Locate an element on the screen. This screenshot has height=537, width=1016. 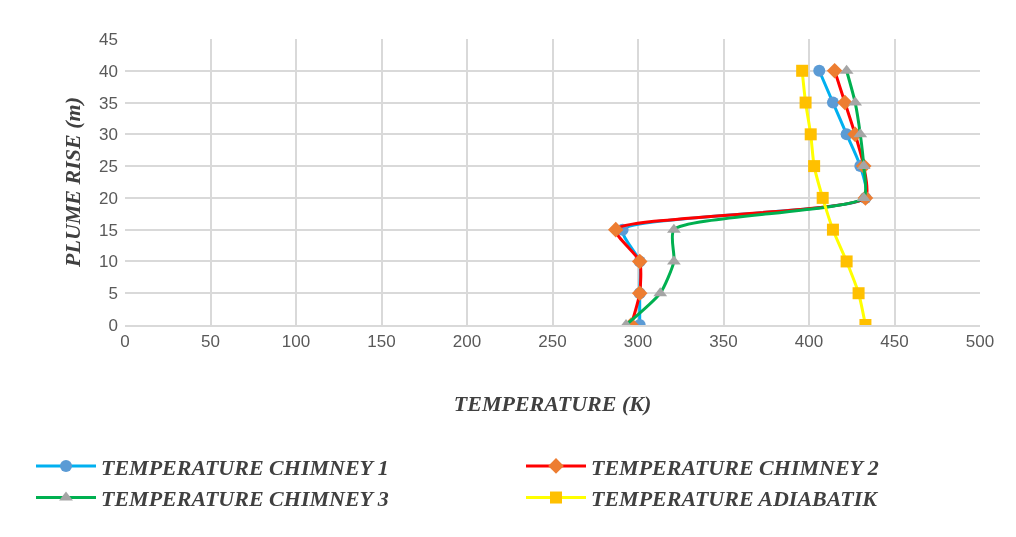
x-tick-label: 350 is located at coordinates (723, 342).